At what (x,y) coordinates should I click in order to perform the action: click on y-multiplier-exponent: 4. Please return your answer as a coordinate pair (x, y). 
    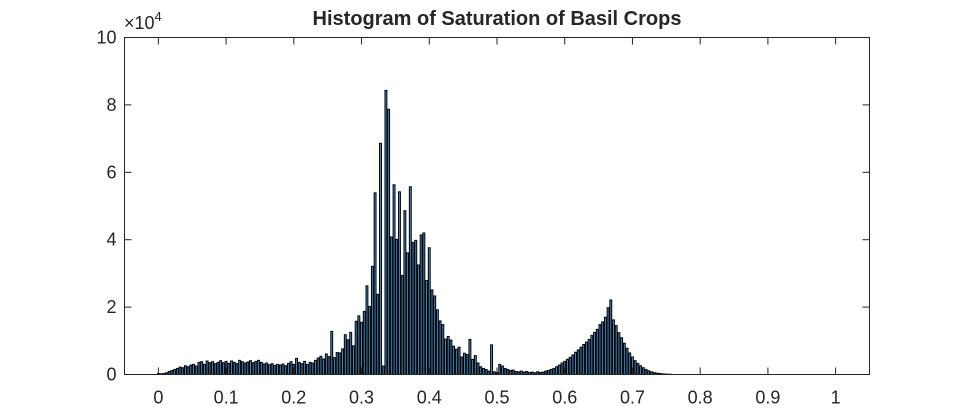
    Looking at the image, I should click on (158, 16).